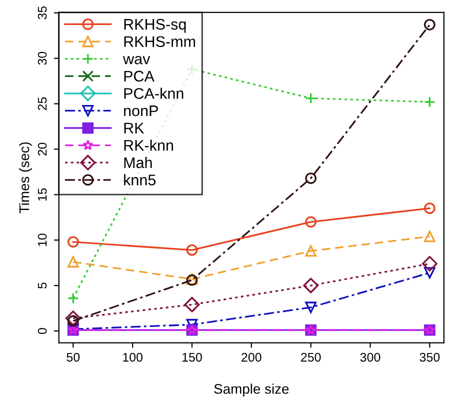  Describe the element at coordinates (251, 390) in the screenshot. I see `x-axis-title: Sample size` at that location.